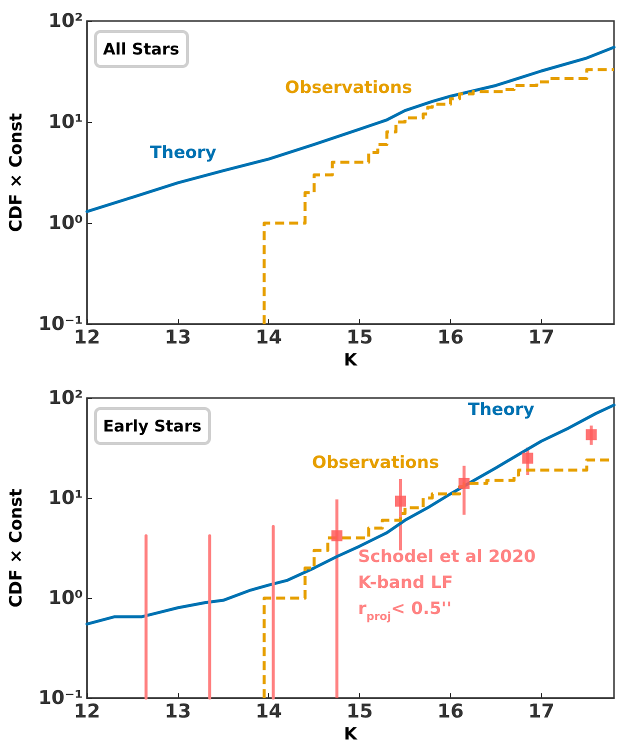 The width and height of the screenshot is (618, 749). Describe the element at coordinates (141, 49) in the screenshot. I see `text: All Stars` at that location.